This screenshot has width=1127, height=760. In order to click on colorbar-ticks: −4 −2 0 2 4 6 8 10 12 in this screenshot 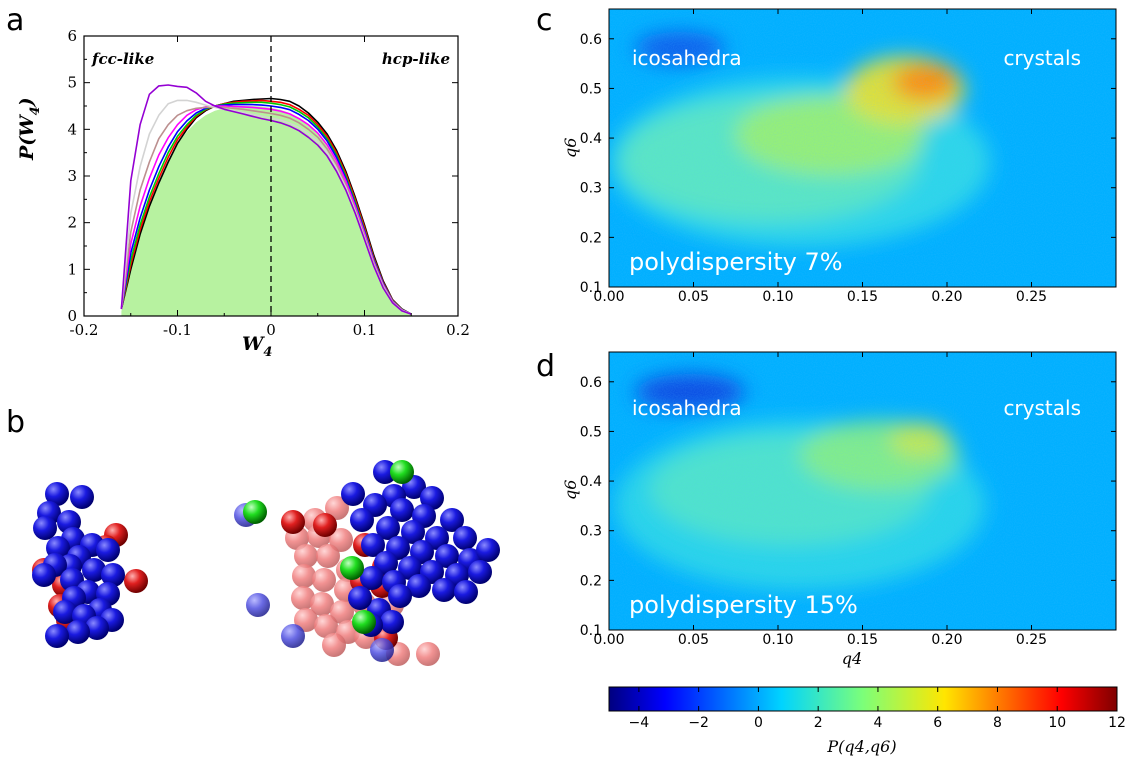, I will do `click(877, 709)`.